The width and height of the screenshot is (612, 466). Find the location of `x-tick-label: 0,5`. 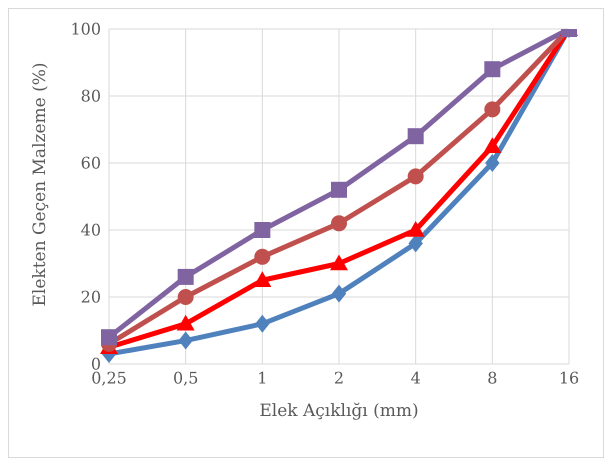

x-tick-label: 0,5 is located at coordinates (185, 378).